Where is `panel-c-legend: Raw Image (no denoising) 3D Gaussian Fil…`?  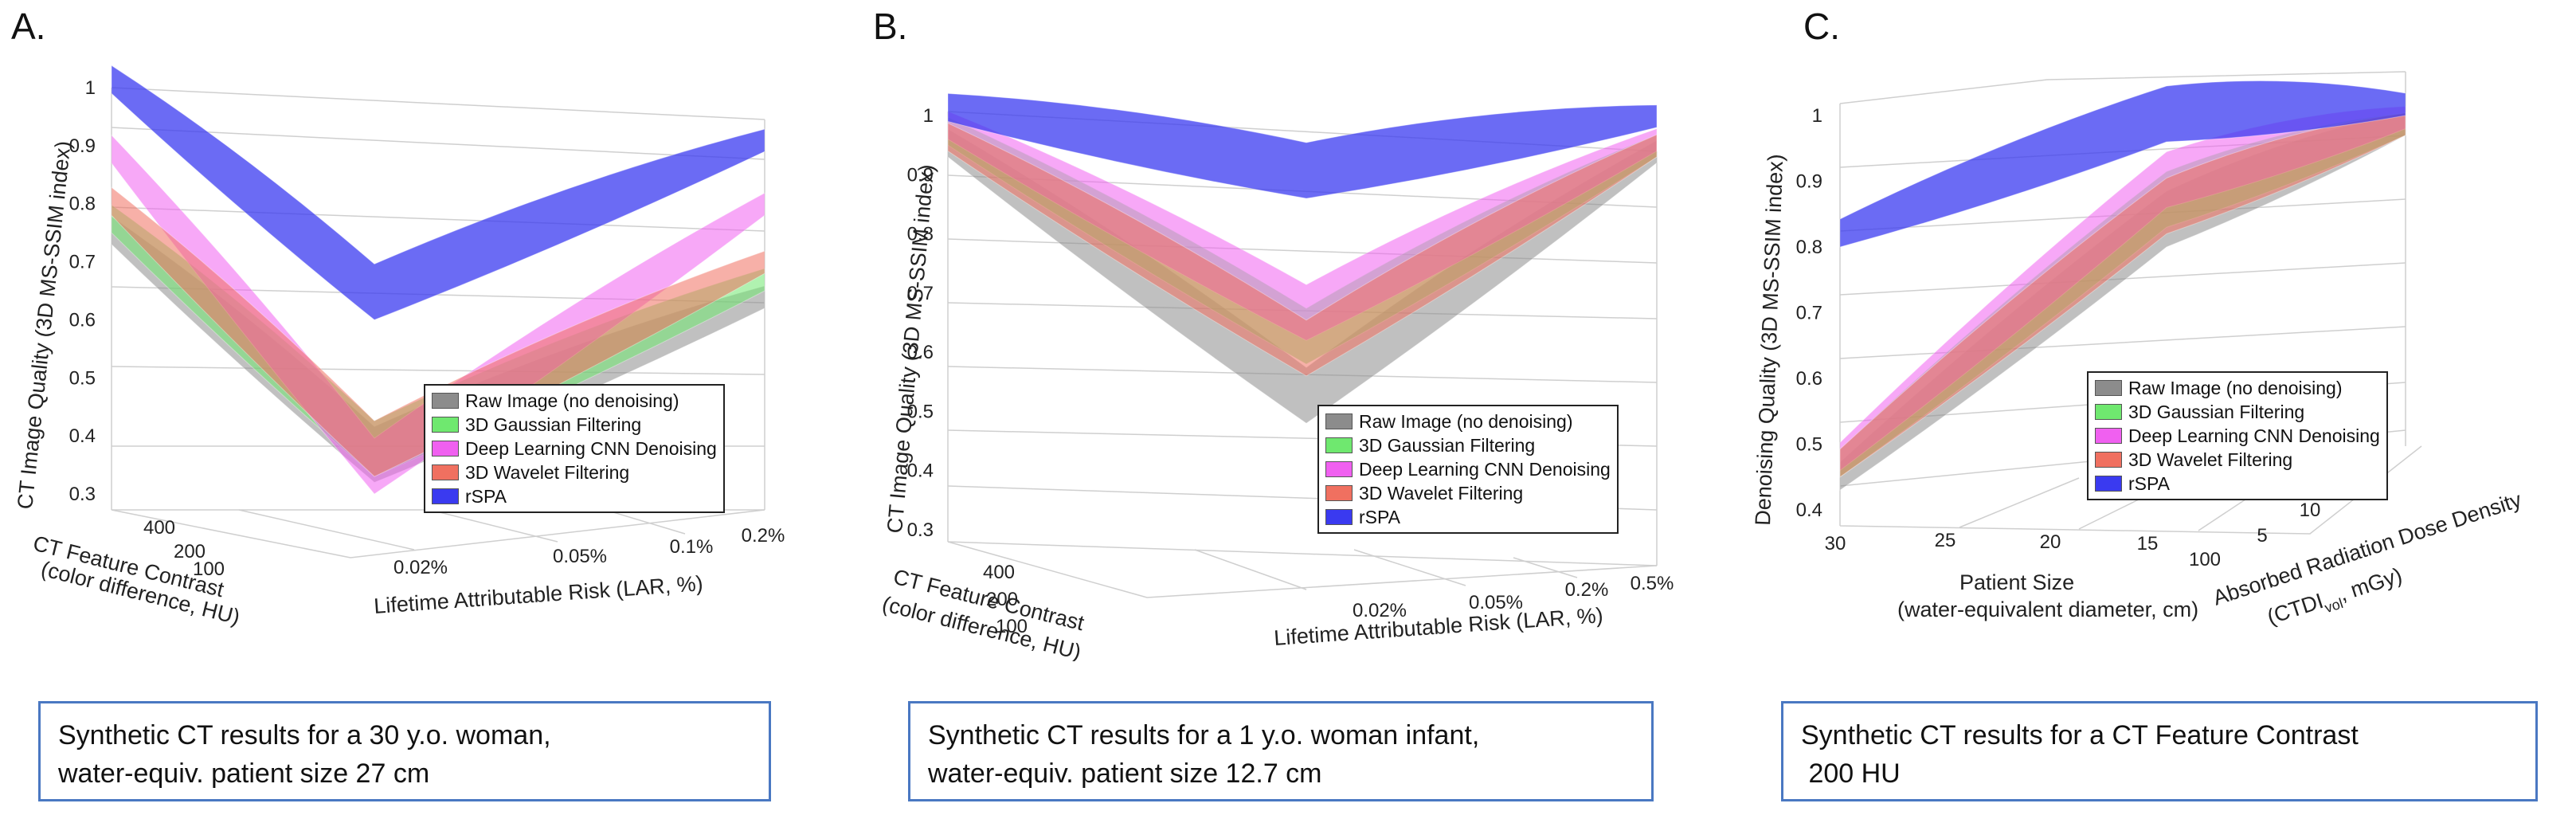 panel-c-legend: Raw Image (no denoising) 3D Gaussian Fil… is located at coordinates (2237, 435).